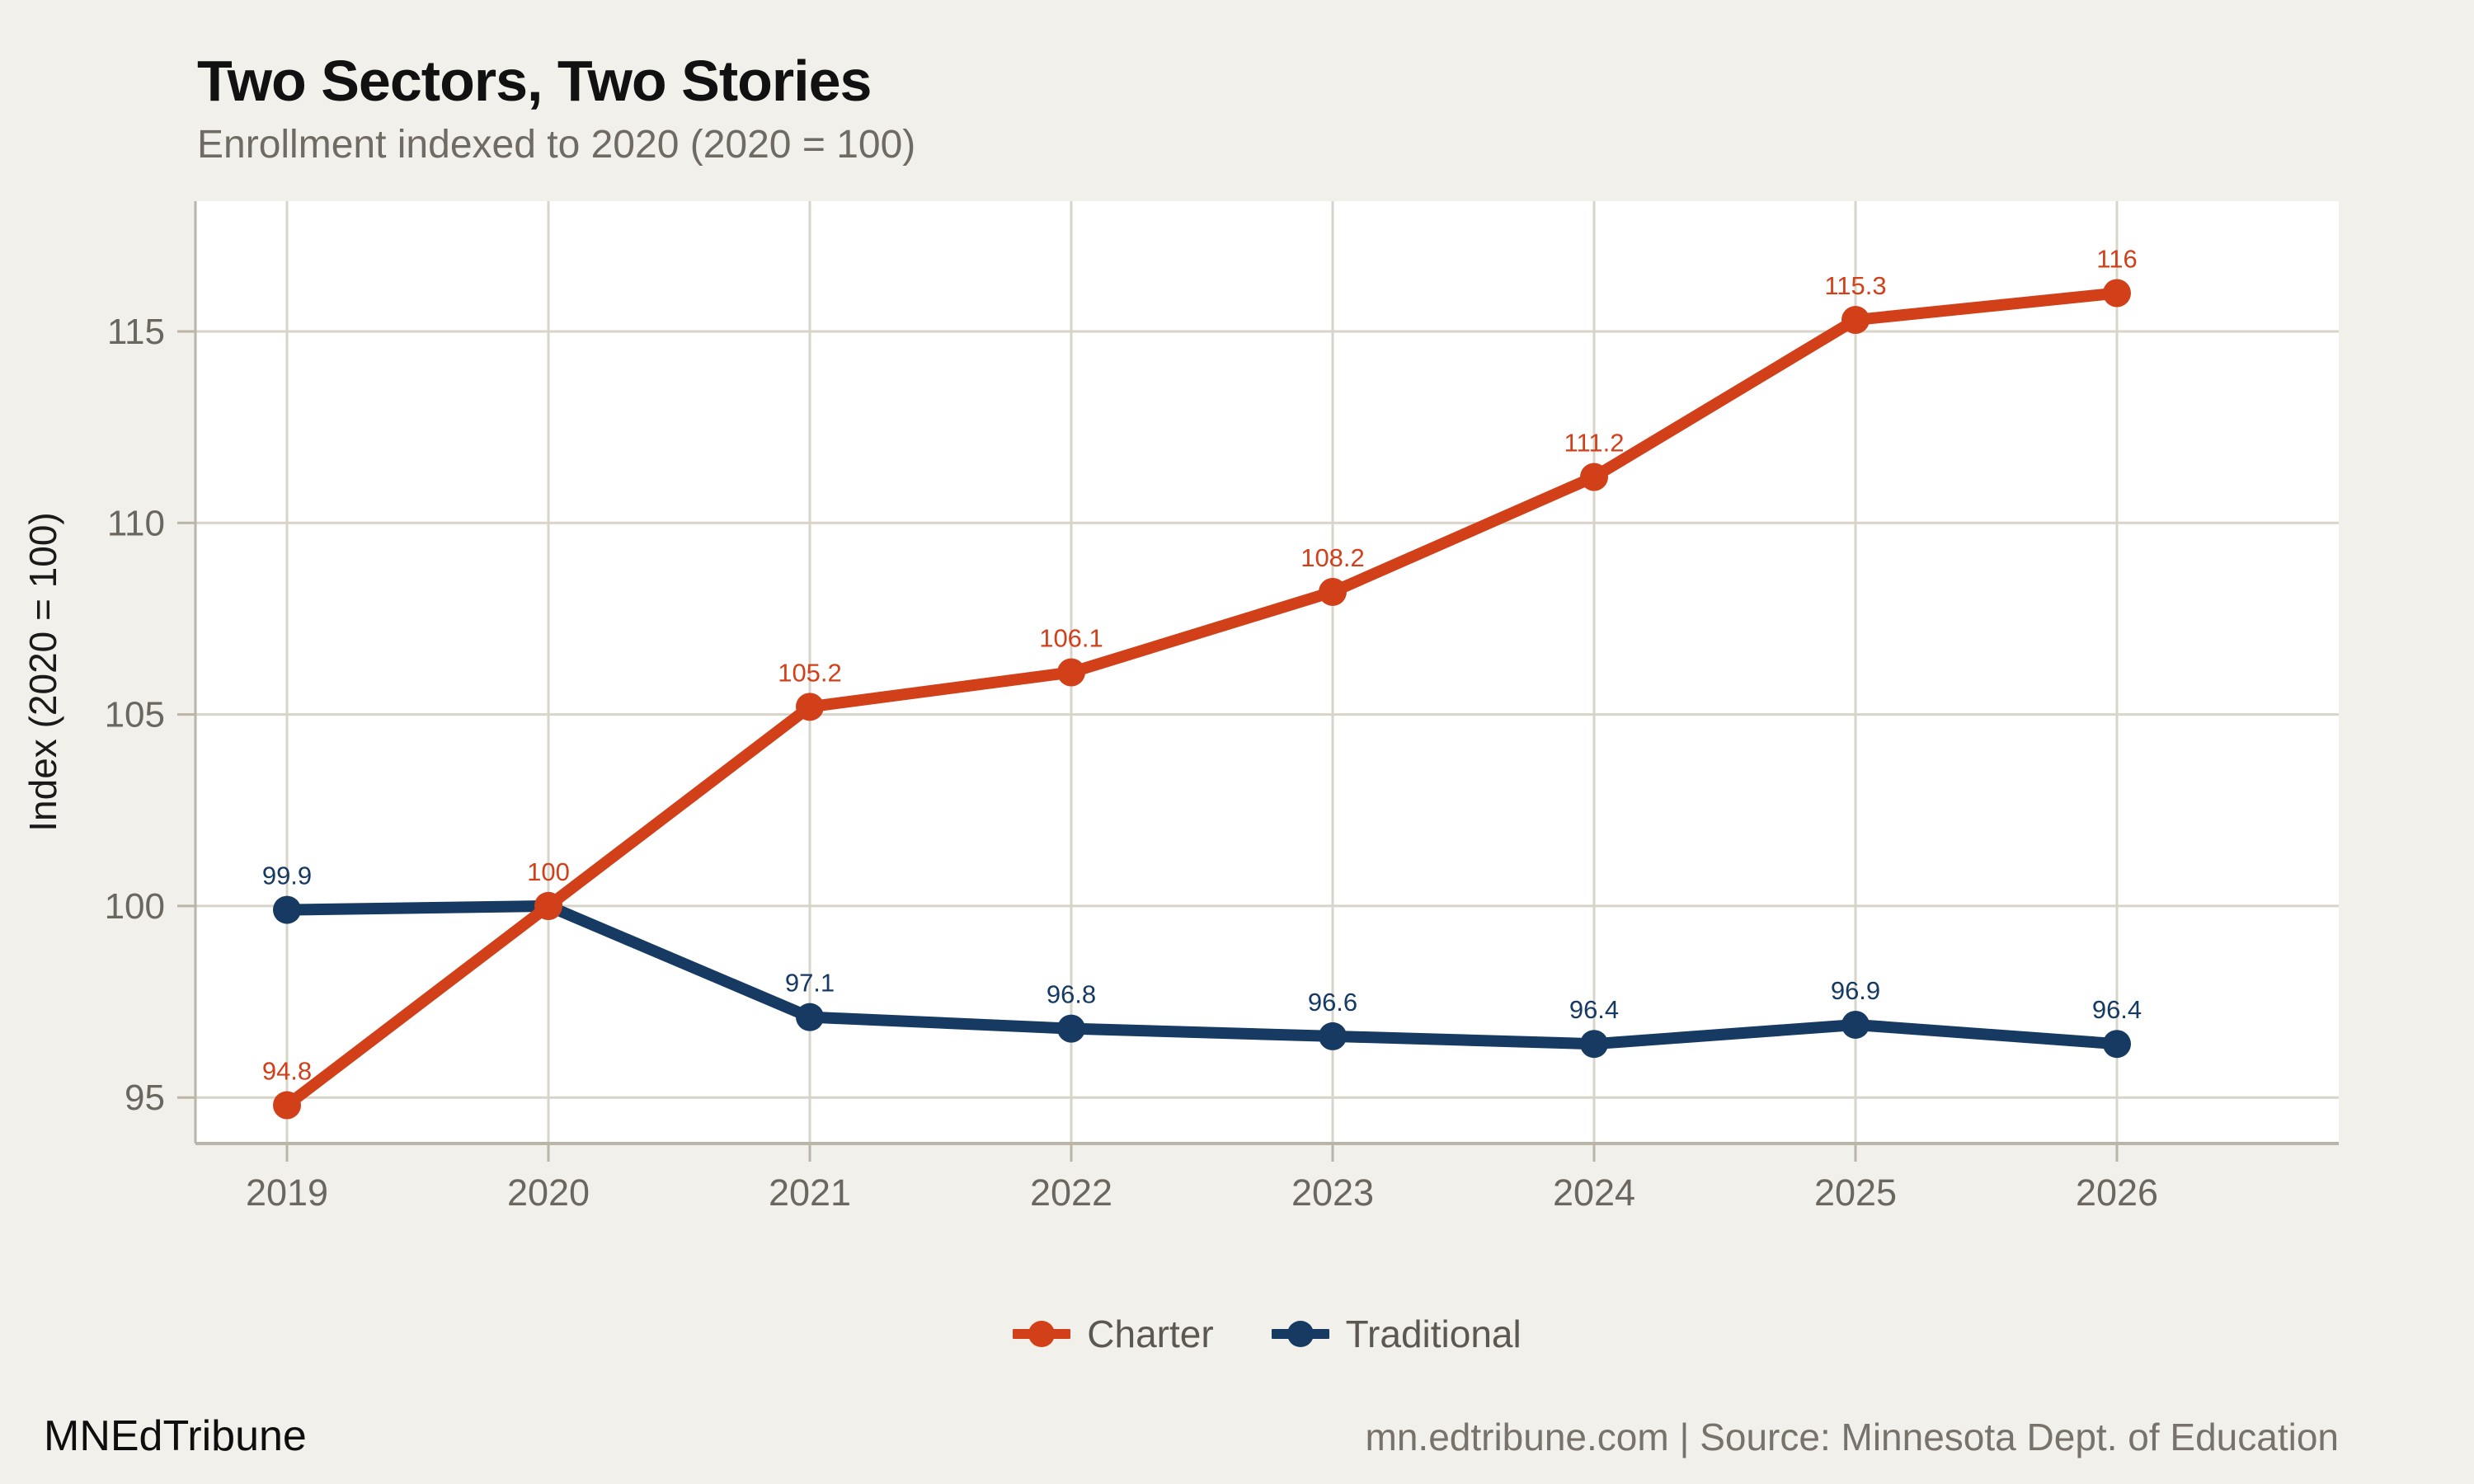 The image size is (2474, 1484). Describe the element at coordinates (175, 1436) in the screenshot. I see `brand-logo-text: MNEdTribune` at that location.